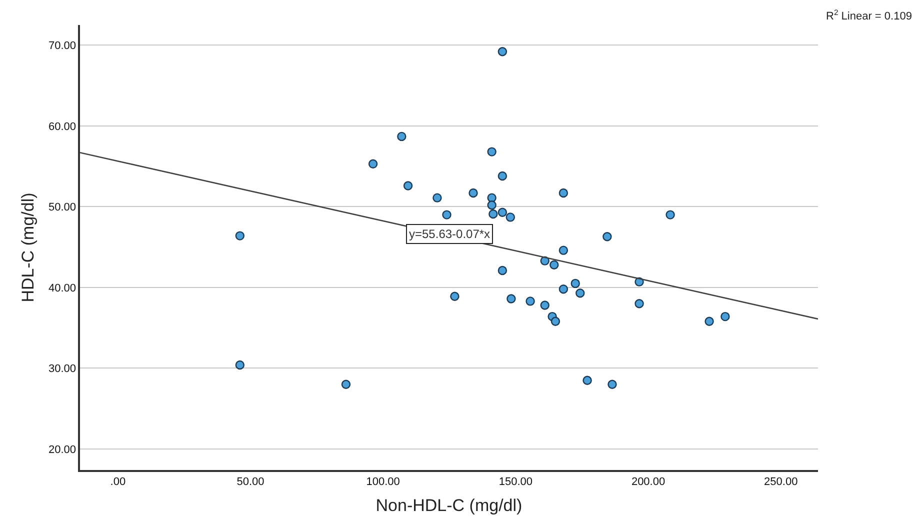 This screenshot has width=924, height=528. Describe the element at coordinates (869, 15) in the screenshot. I see `text: R$^{2}$ Linear = 0.109` at that location.